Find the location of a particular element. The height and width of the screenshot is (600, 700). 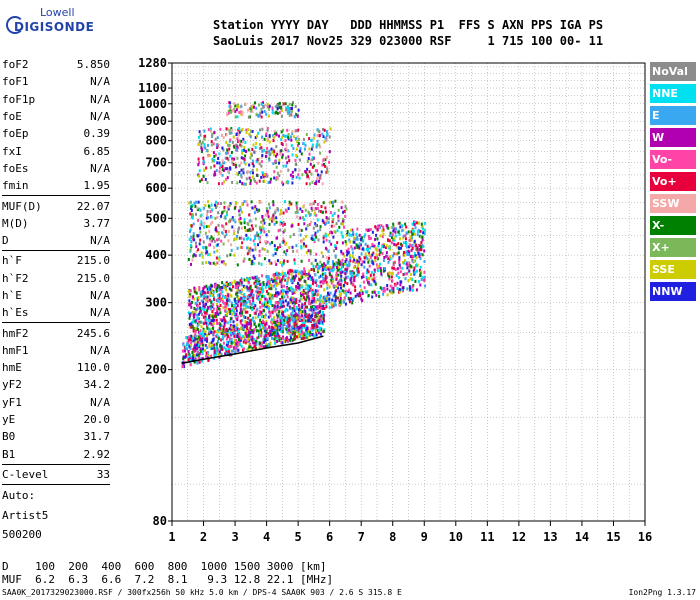

x-tick-label: 5 is located at coordinates (298, 537).